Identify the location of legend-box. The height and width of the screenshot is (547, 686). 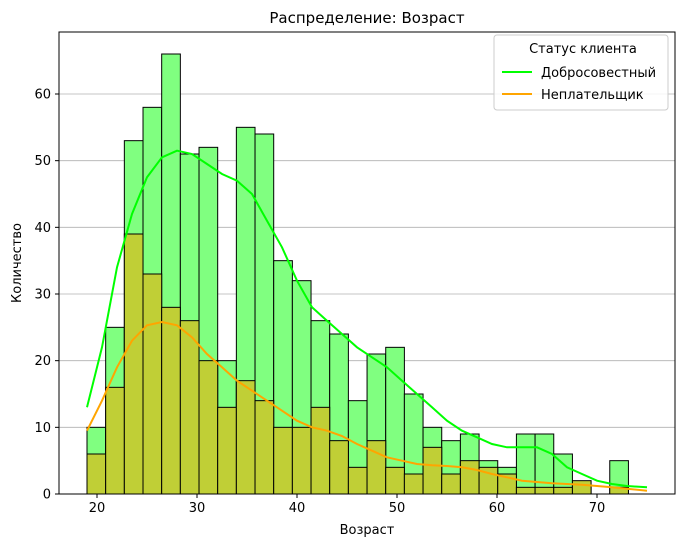
(581, 72).